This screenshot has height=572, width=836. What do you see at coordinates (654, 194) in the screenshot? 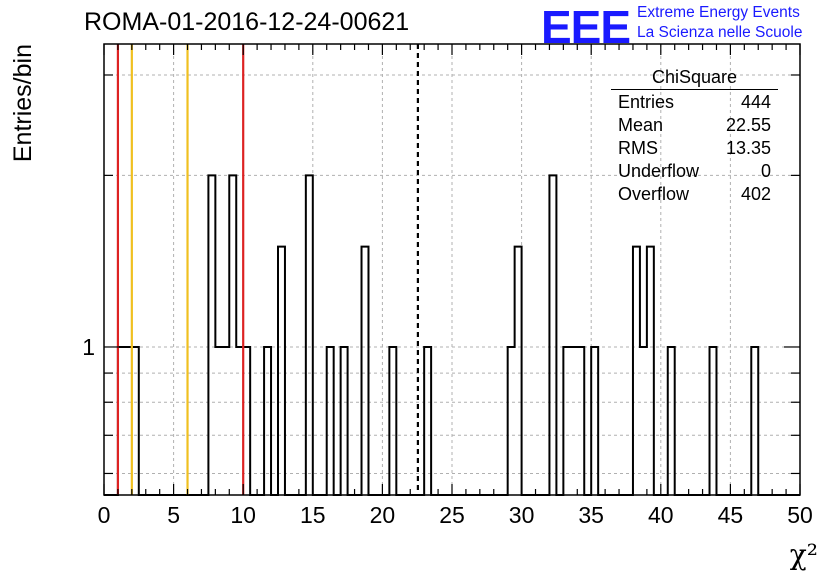
I see `stats-label: Overflow` at bounding box center [654, 194].